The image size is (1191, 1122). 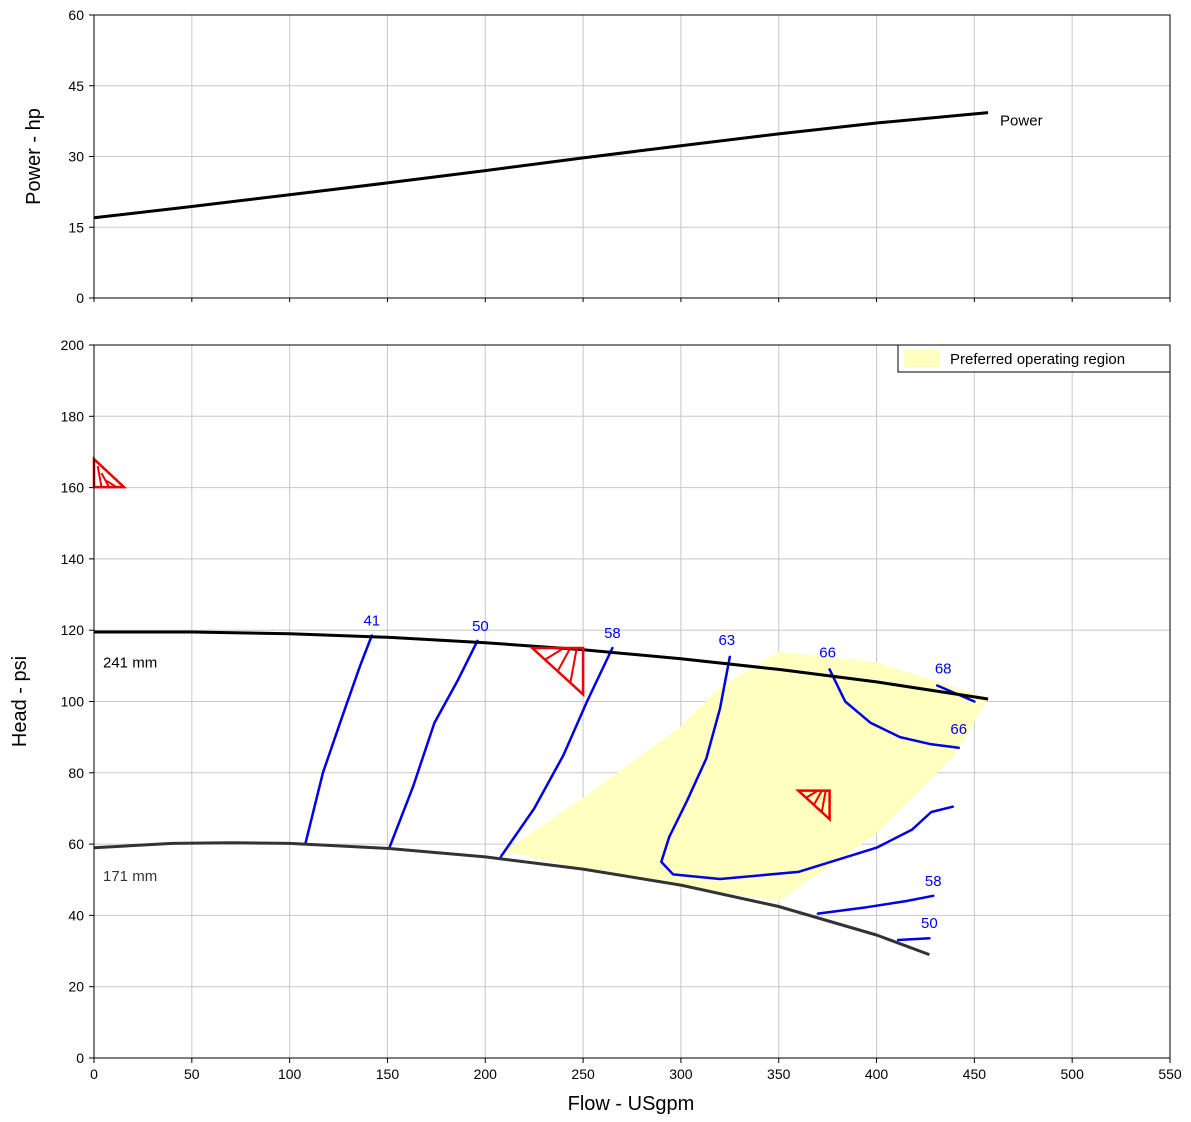 What do you see at coordinates (73, 345) in the screenshot?
I see `head-ytick-label: 200` at bounding box center [73, 345].